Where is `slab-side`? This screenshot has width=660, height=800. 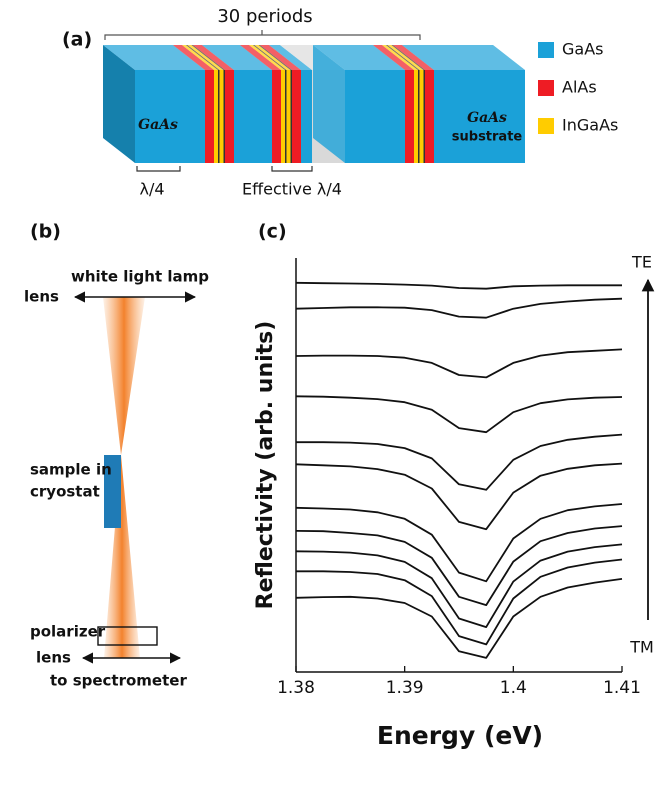 slab-side is located at coordinates (119, 104).